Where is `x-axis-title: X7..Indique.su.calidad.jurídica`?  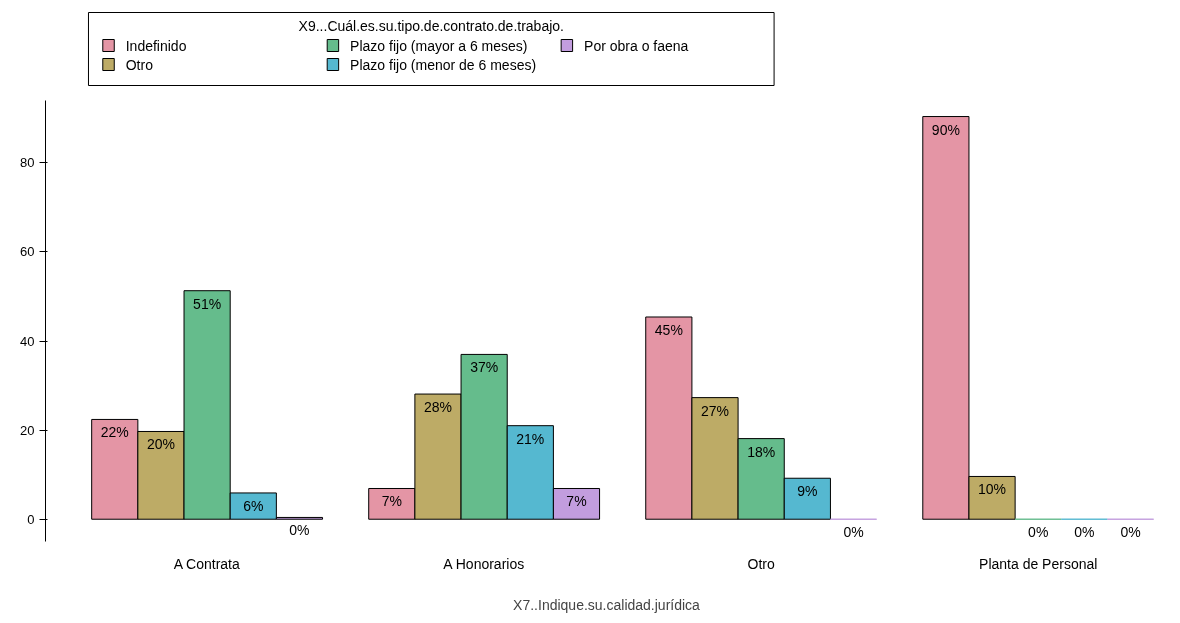
x-axis-title: X7..Indique.su.calidad.jurídica is located at coordinates (607, 604).